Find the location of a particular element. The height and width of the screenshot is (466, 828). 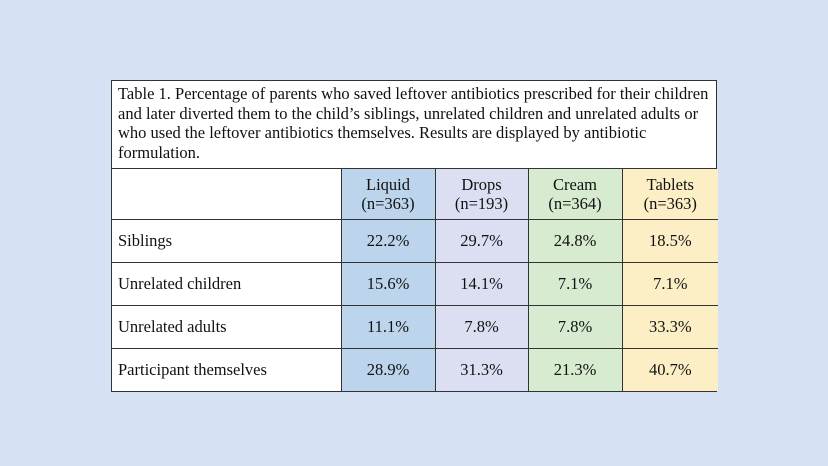

cell-unrelated-children-drops: 14.1% is located at coordinates (481, 283).